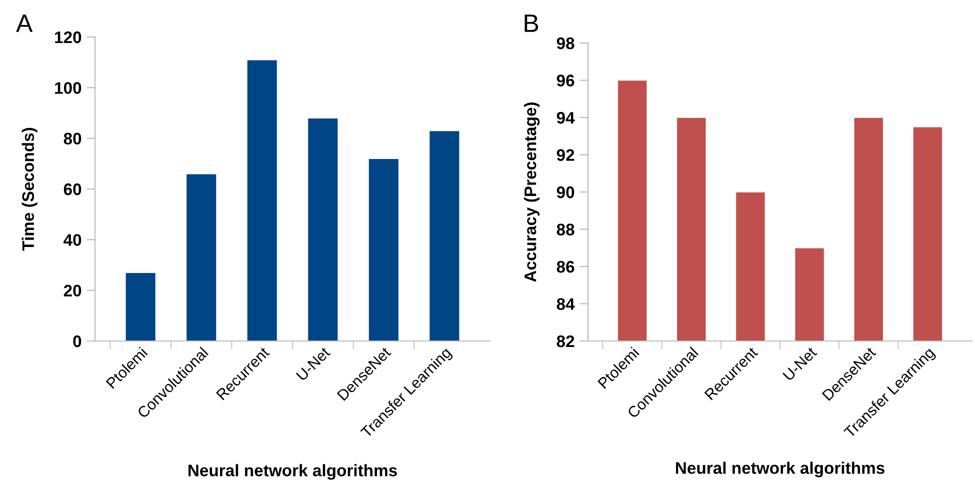 This screenshot has height=481, width=975. What do you see at coordinates (565, 266) in the screenshot?
I see `y-tick-label: 86` at bounding box center [565, 266].